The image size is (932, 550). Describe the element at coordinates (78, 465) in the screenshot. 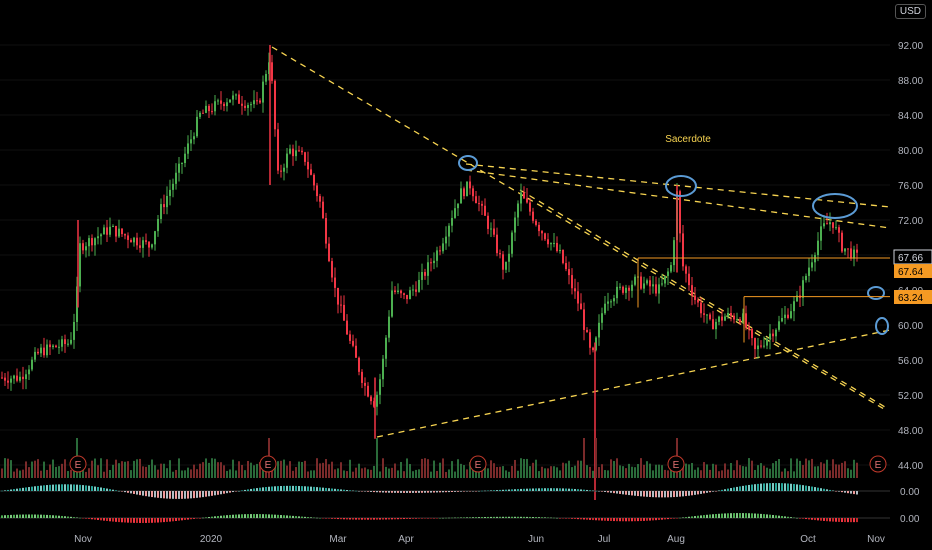

I see `earnings-label: E` at that location.